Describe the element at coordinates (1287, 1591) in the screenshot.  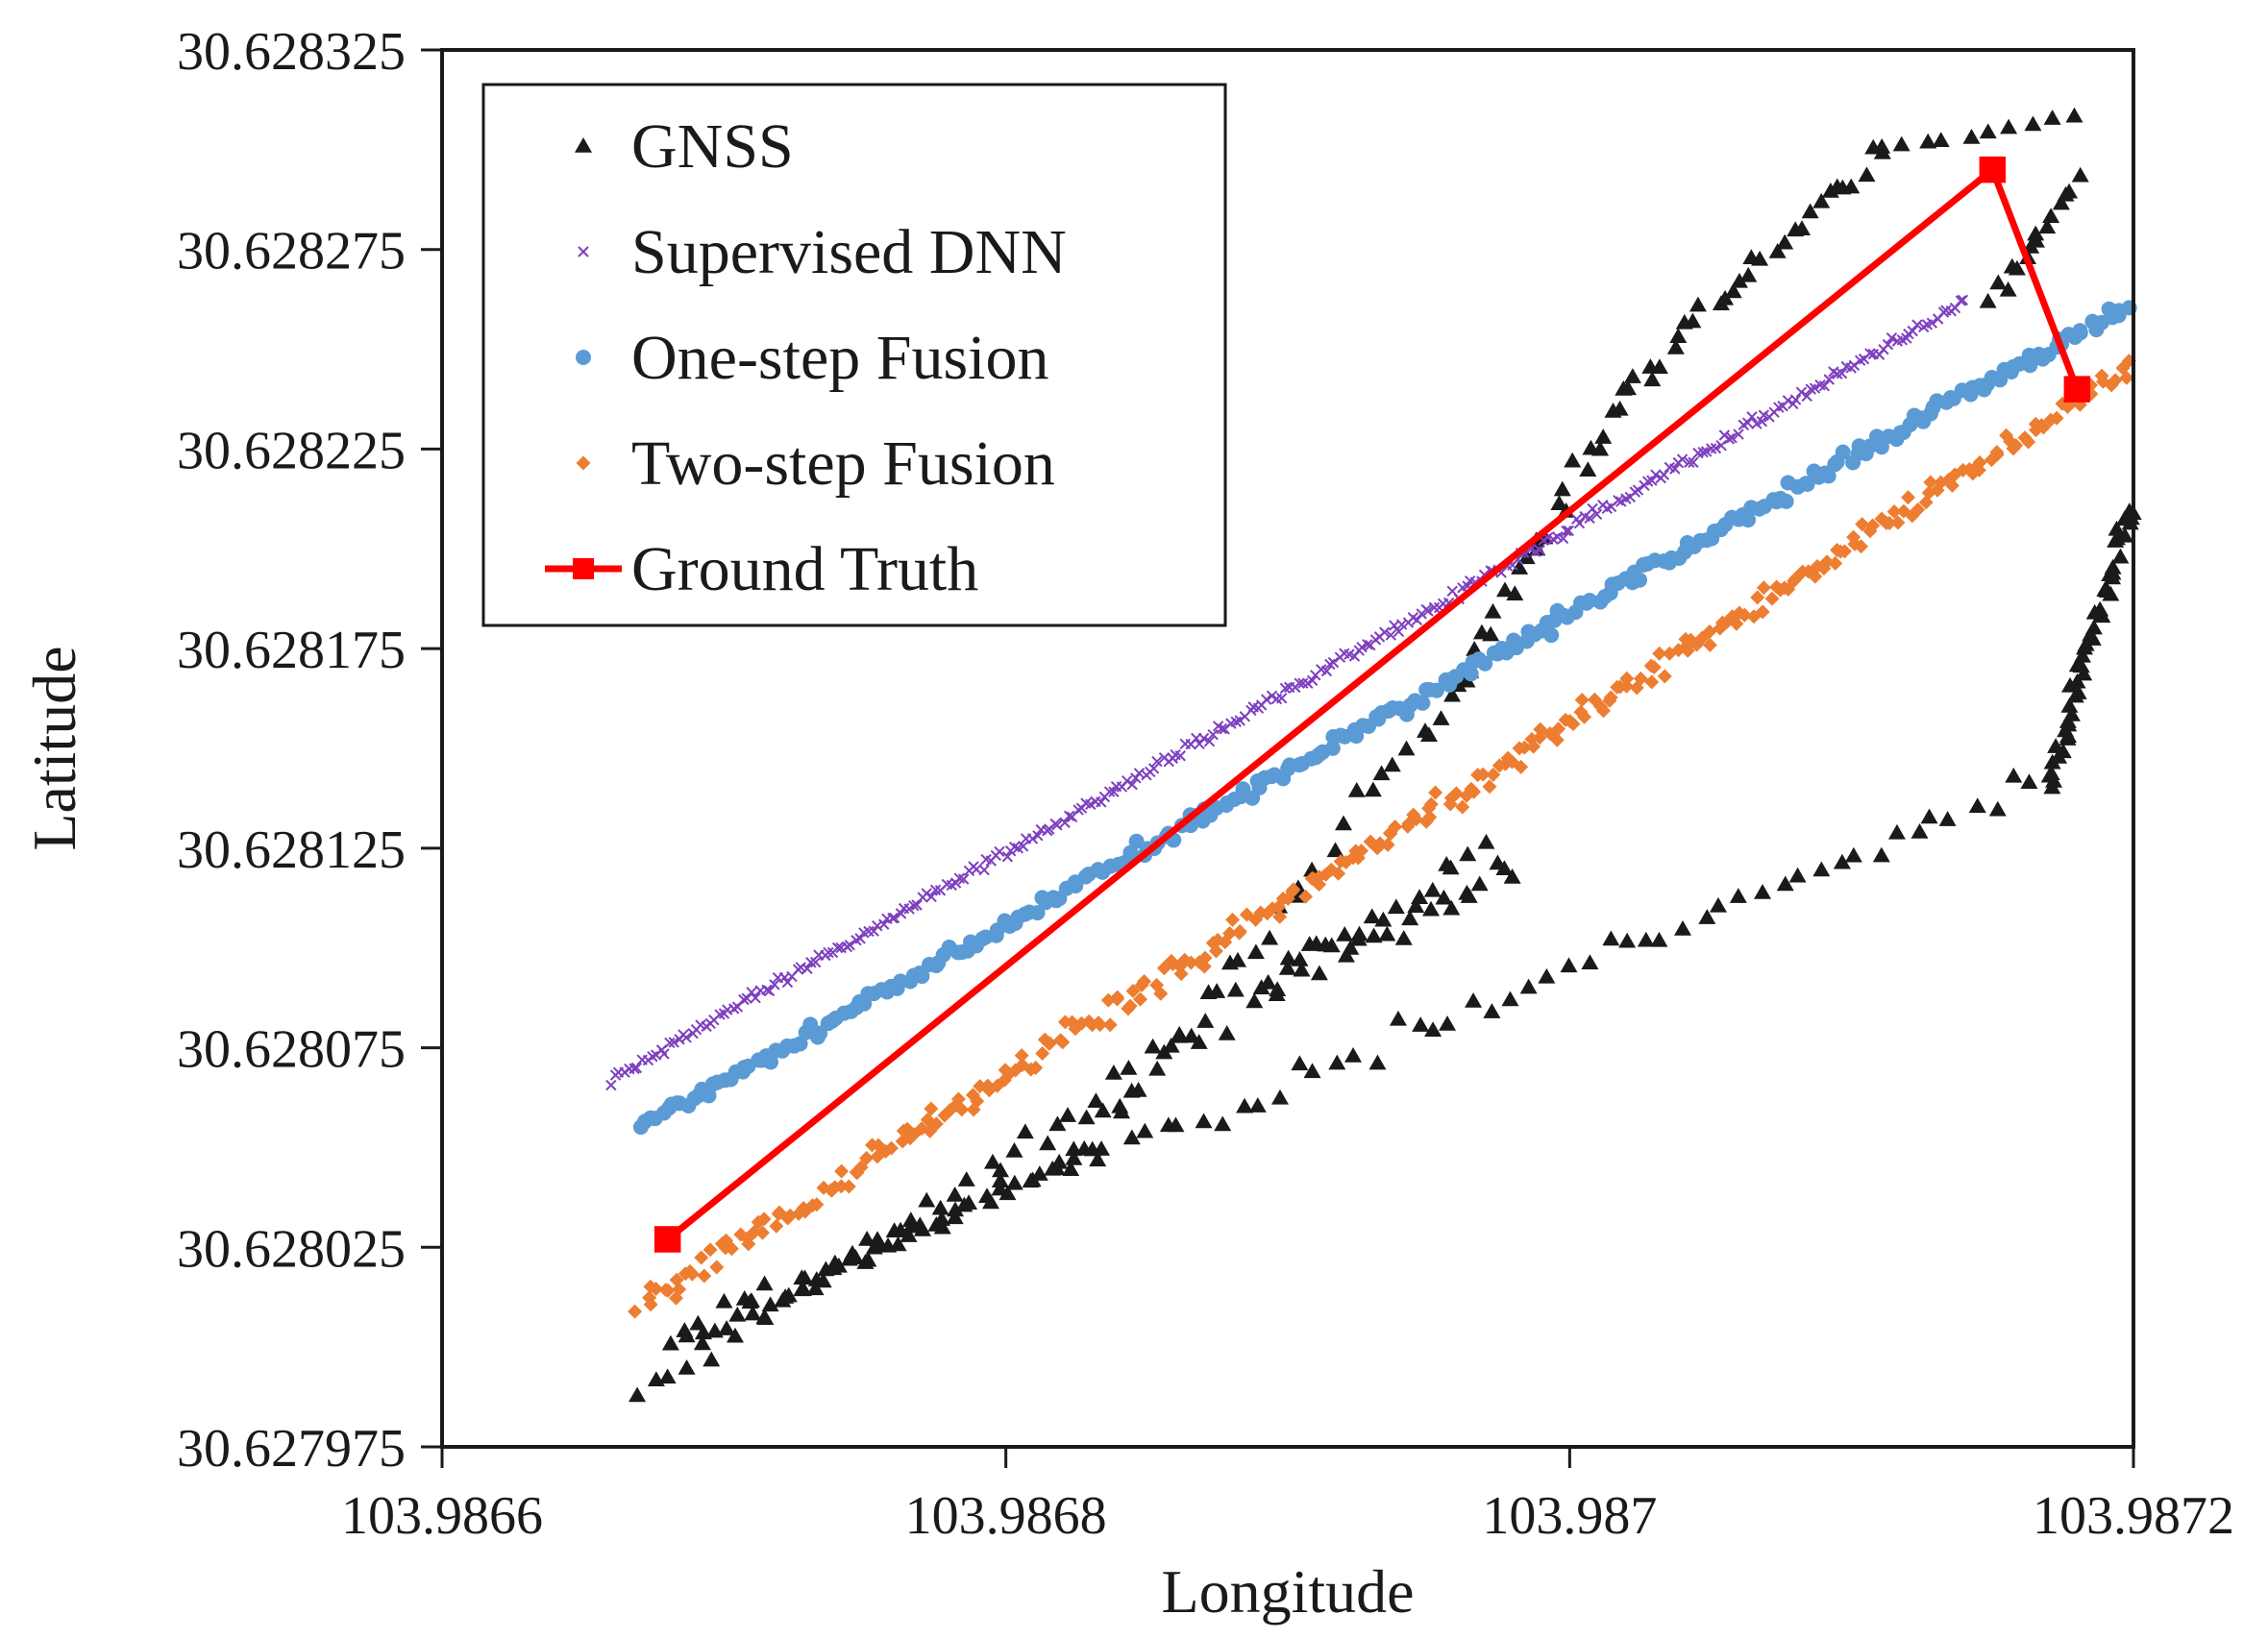
I see `x-axis-title: Longitude` at that location.